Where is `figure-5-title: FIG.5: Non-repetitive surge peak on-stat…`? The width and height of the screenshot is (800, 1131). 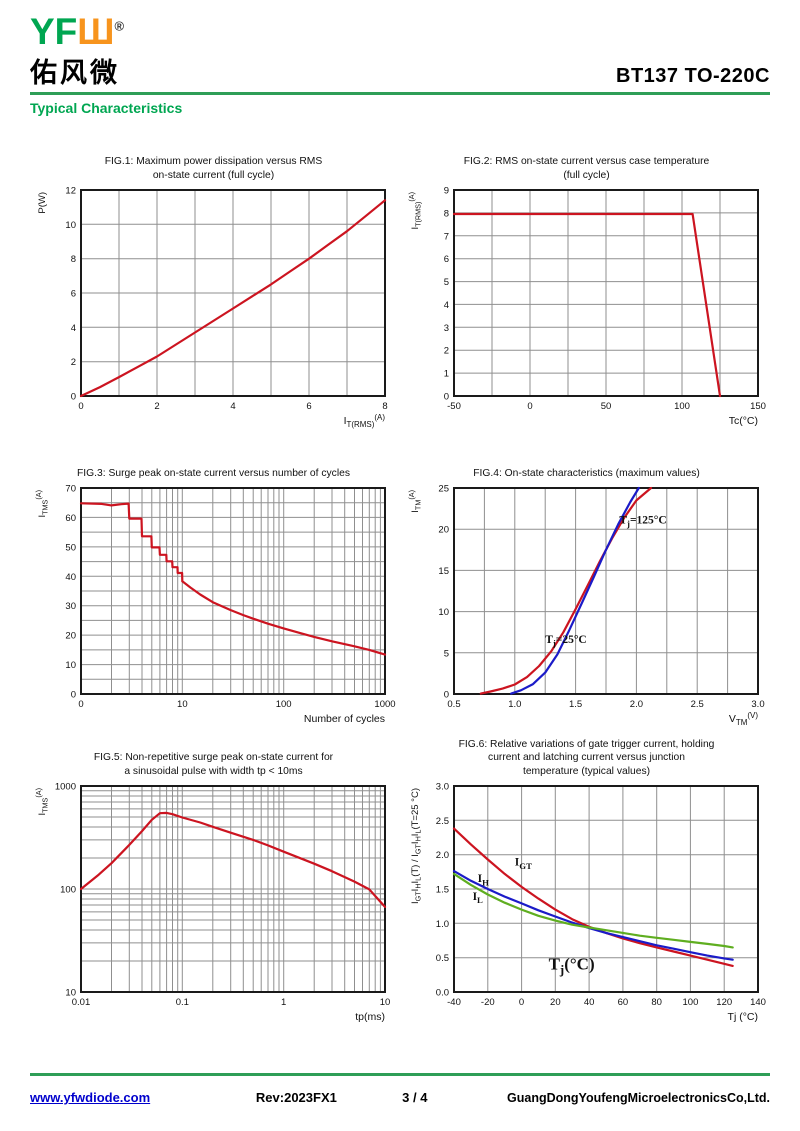
figure-5-title: FIG.5: Non-repetitive surge peak on-stat… is located at coordinates (213, 756).